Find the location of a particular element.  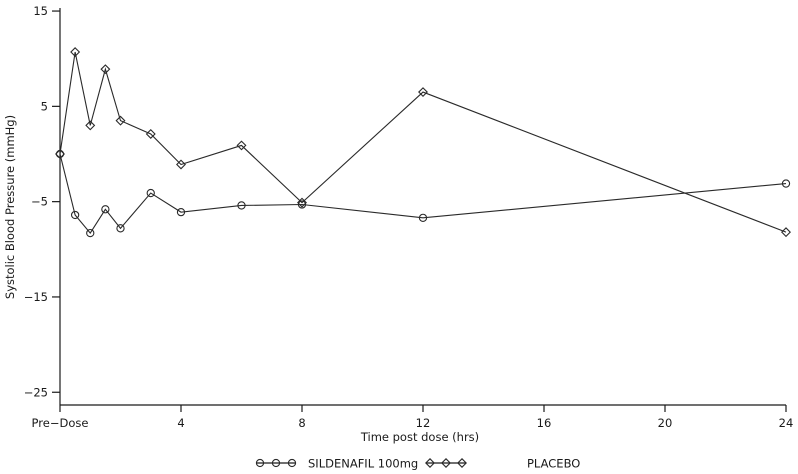

x-tick-label: 16 is located at coordinates (544, 423).